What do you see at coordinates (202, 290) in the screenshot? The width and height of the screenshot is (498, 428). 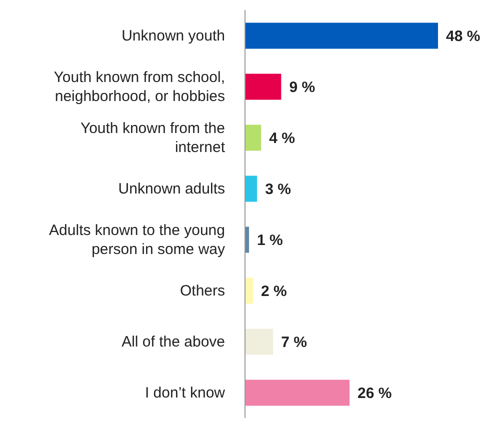 I see `y-tick-label: Others` at bounding box center [202, 290].